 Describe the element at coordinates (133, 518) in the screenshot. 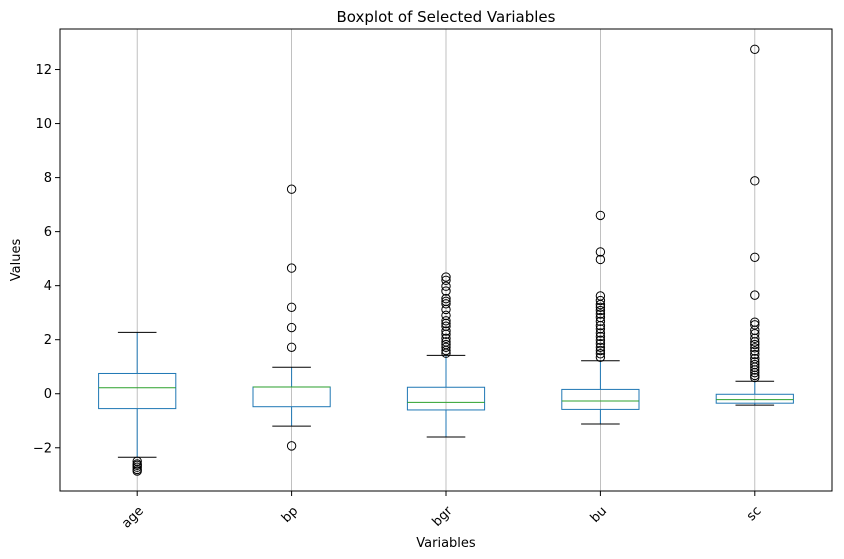

I see `x-tick-label-age: age` at that location.